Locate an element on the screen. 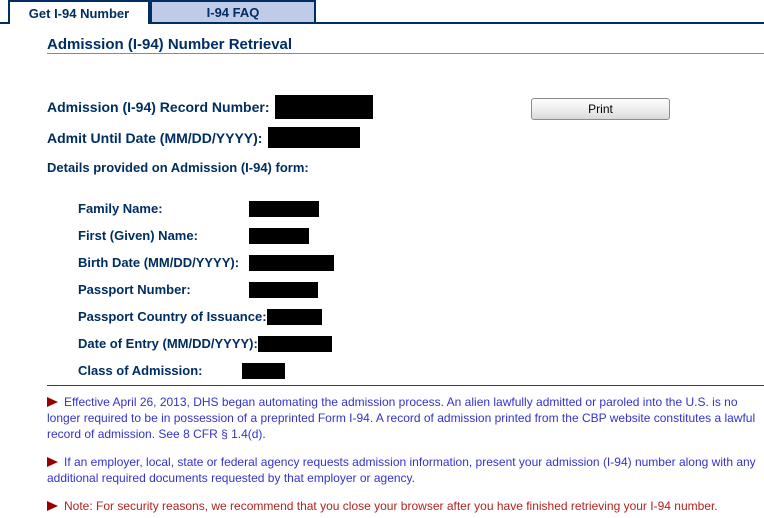  family-name-label: Family Name: is located at coordinates (120, 208).